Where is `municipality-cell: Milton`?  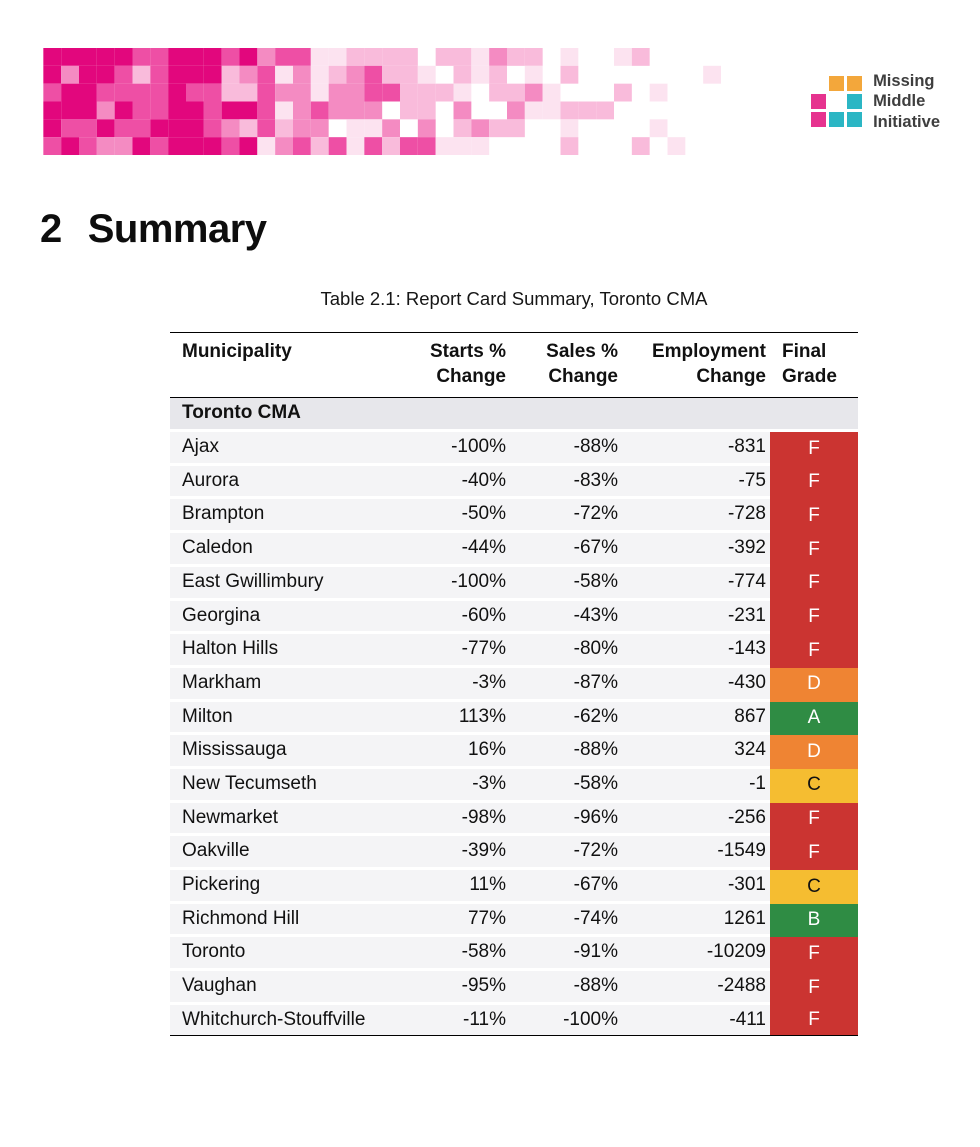 municipality-cell: Milton is located at coordinates (277, 718).